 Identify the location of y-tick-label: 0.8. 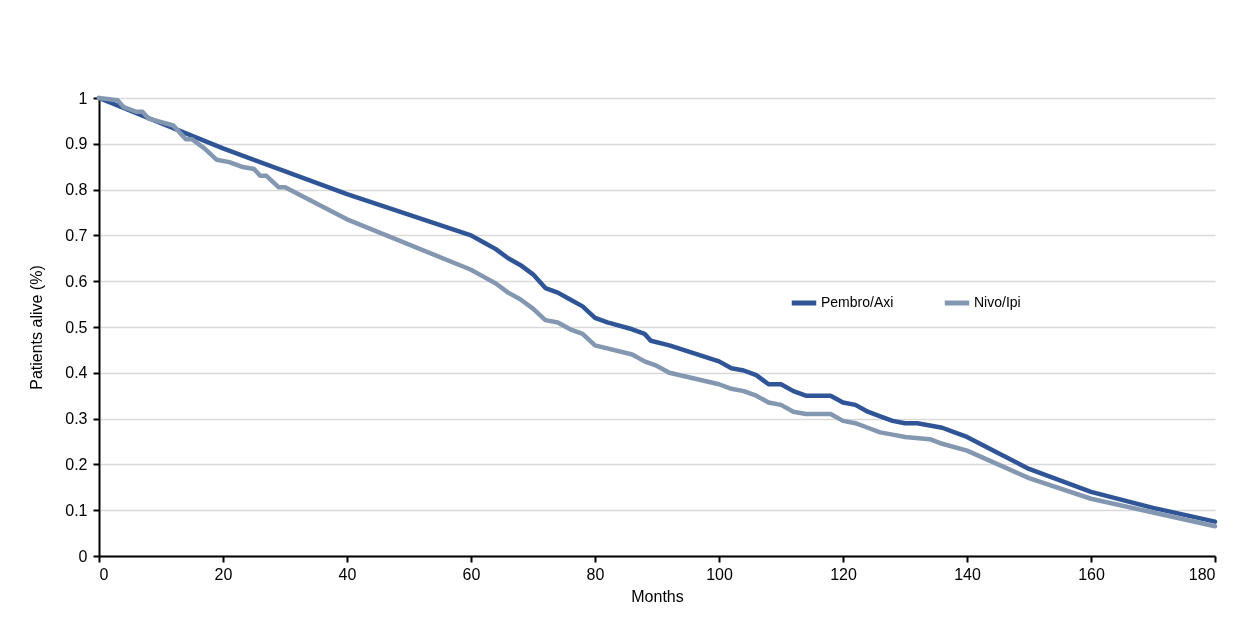
(76, 190).